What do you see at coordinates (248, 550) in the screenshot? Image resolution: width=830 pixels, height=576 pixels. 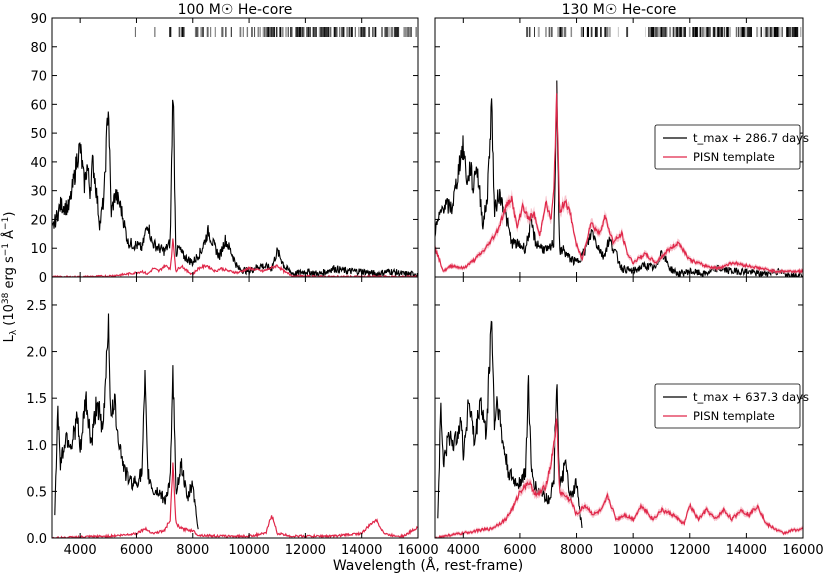 I see `x-tick-label: 10000` at bounding box center [248, 550].